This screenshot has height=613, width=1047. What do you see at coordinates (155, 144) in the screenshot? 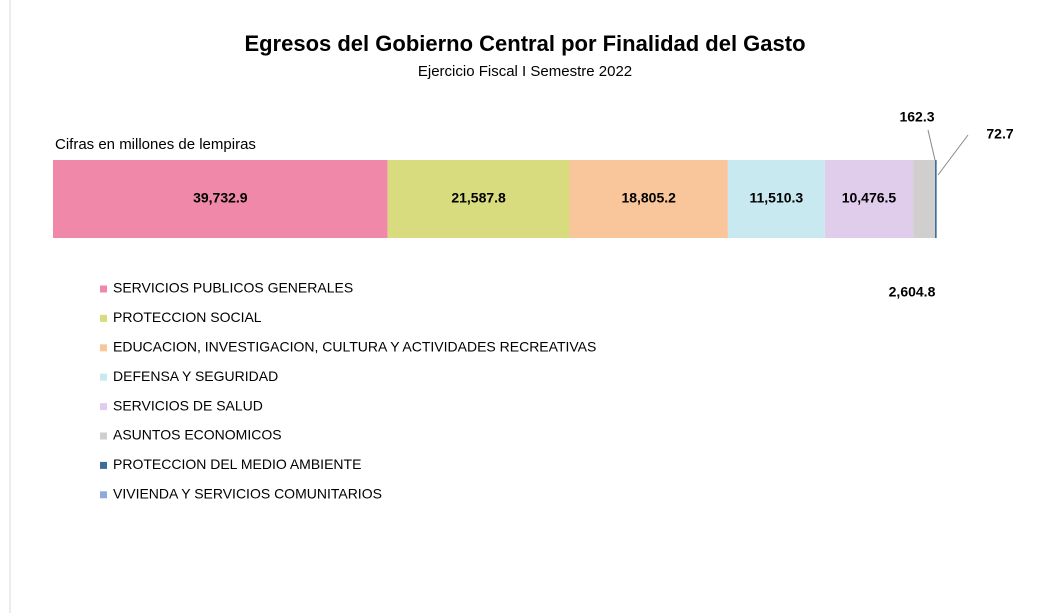
I see `annotation: Cifras en millones de lempiras` at bounding box center [155, 144].